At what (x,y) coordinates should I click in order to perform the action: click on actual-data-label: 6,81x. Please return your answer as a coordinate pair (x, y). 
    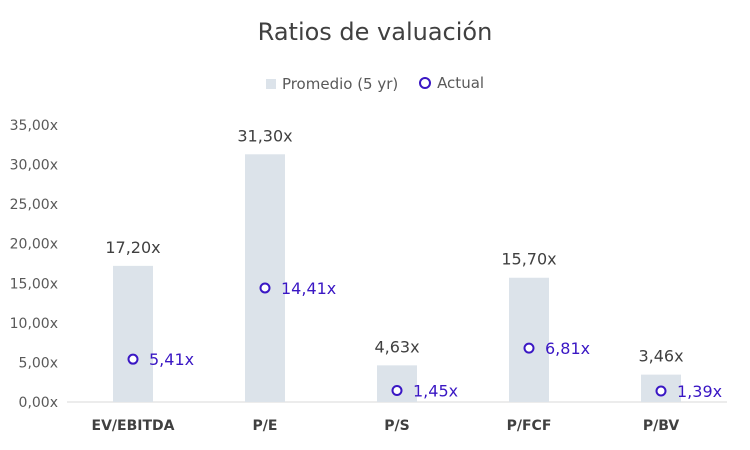
    Looking at the image, I should click on (567, 348).